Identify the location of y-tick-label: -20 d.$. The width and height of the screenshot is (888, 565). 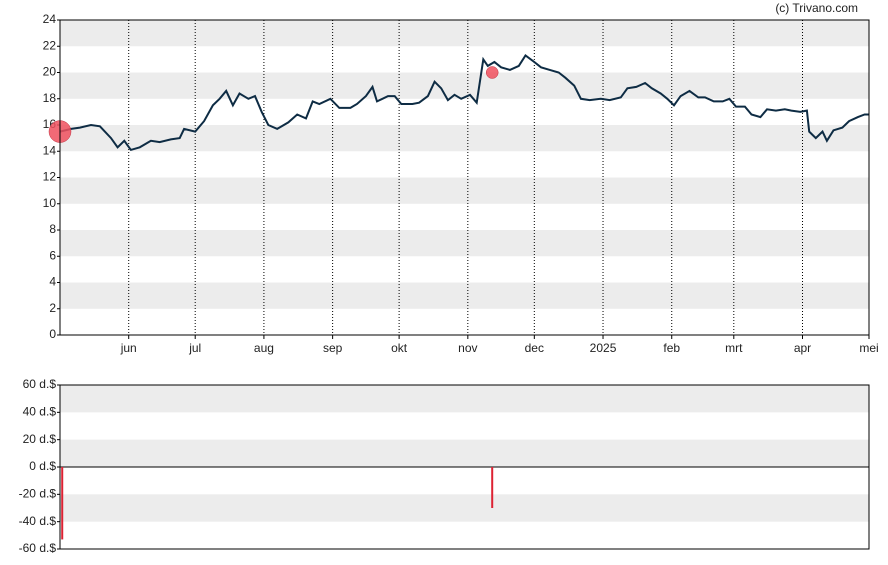
(38, 494).